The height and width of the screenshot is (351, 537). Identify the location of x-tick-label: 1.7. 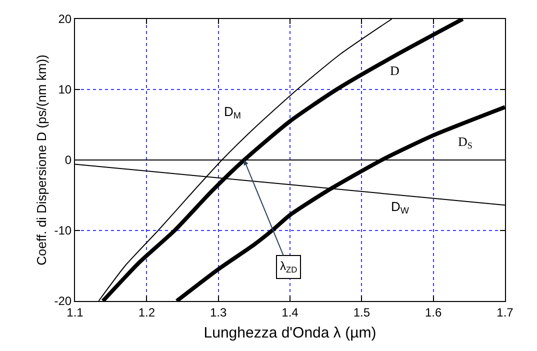
(505, 312).